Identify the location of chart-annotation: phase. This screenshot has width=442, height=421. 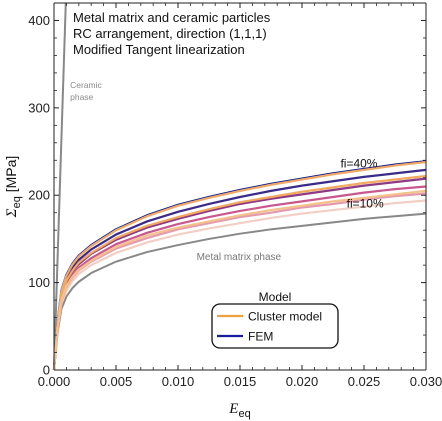
(81, 97).